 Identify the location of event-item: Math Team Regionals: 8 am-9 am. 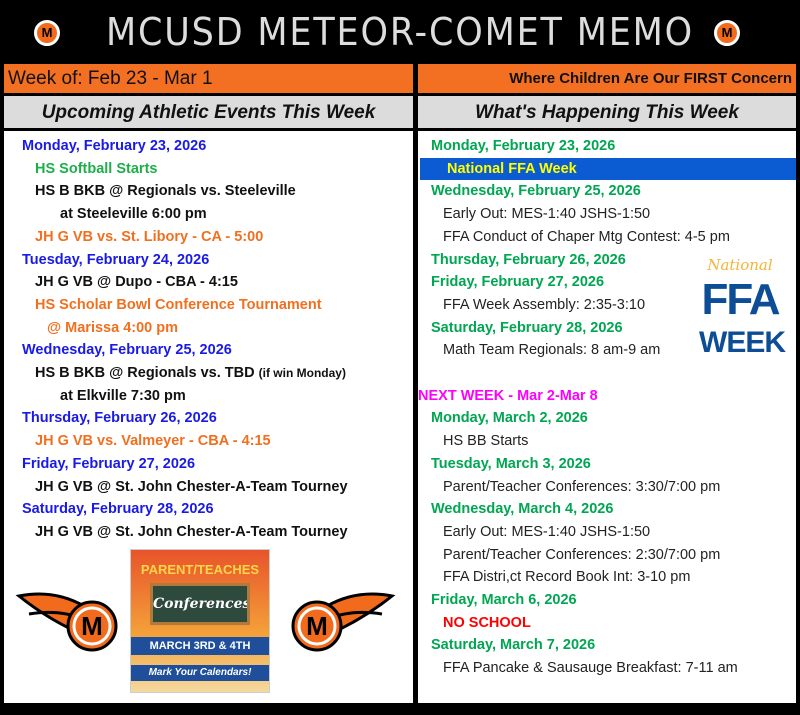
(551, 350).